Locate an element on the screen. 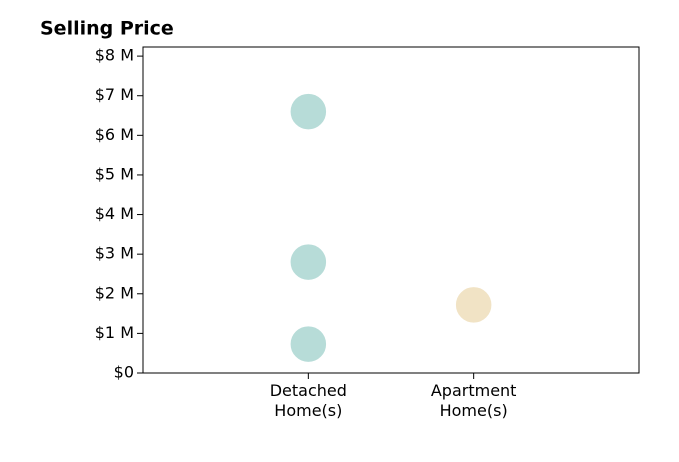  y-tick-label: $4 M is located at coordinates (114, 213).